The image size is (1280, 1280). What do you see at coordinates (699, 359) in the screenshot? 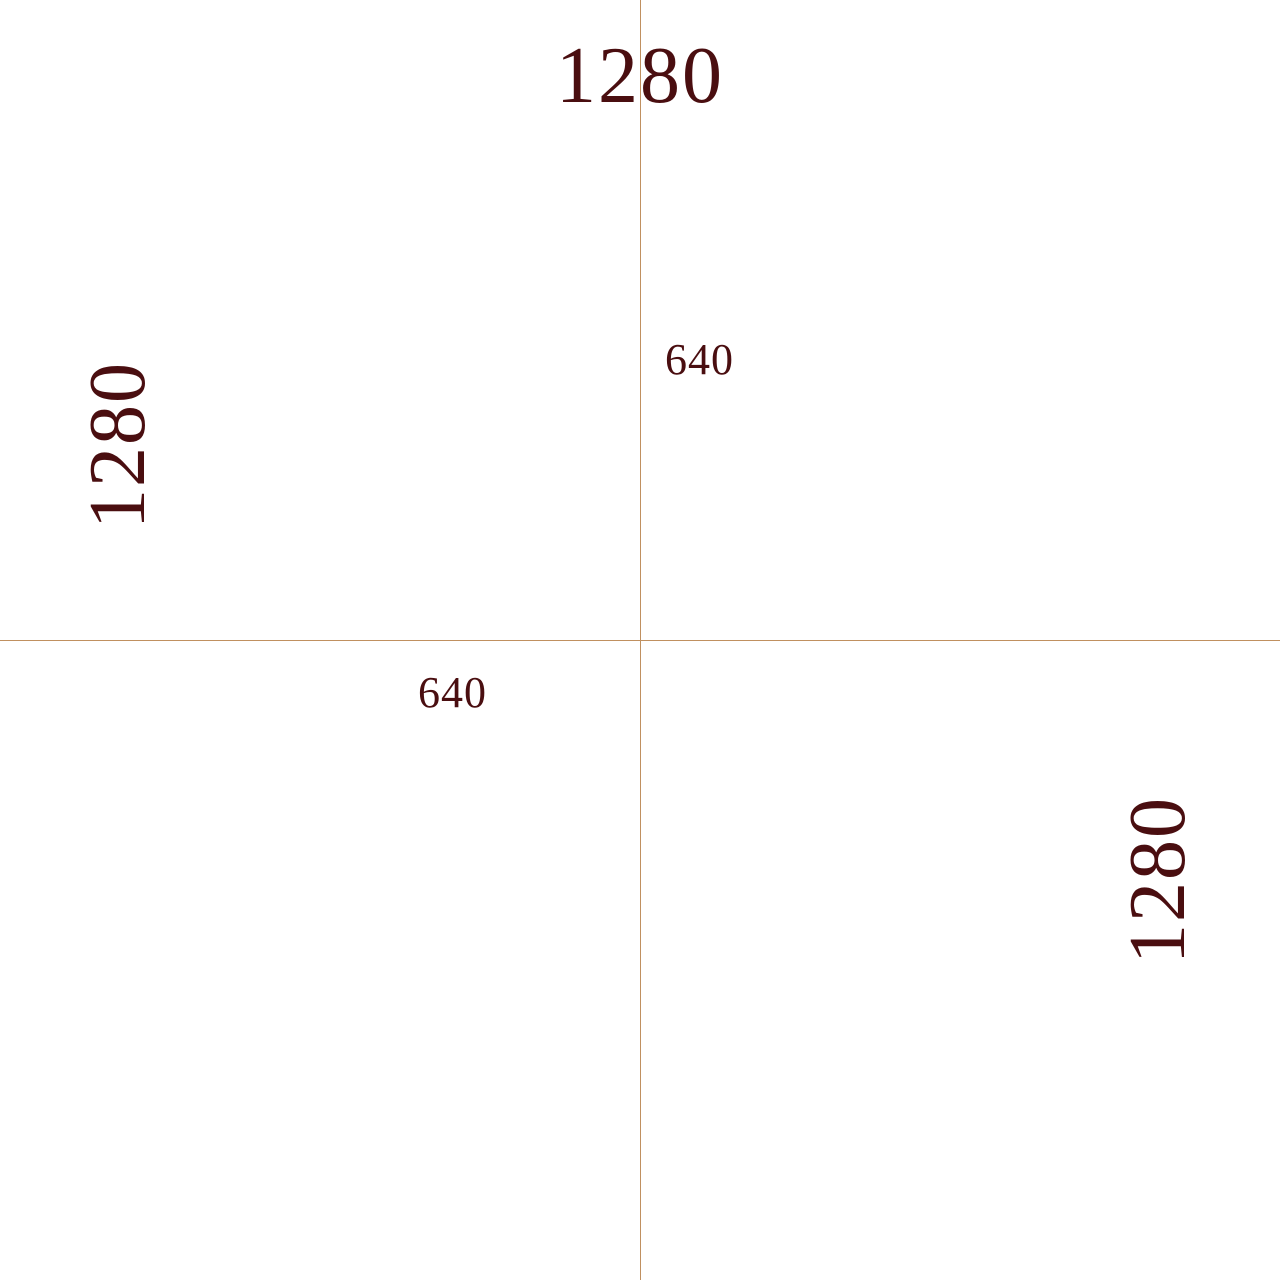
I see `upper-half-label: 640` at bounding box center [699, 359].